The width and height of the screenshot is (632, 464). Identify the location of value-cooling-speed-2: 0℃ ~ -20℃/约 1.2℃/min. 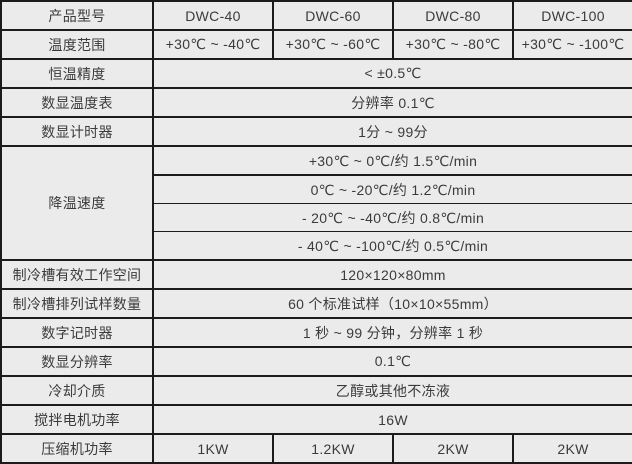
(392, 189).